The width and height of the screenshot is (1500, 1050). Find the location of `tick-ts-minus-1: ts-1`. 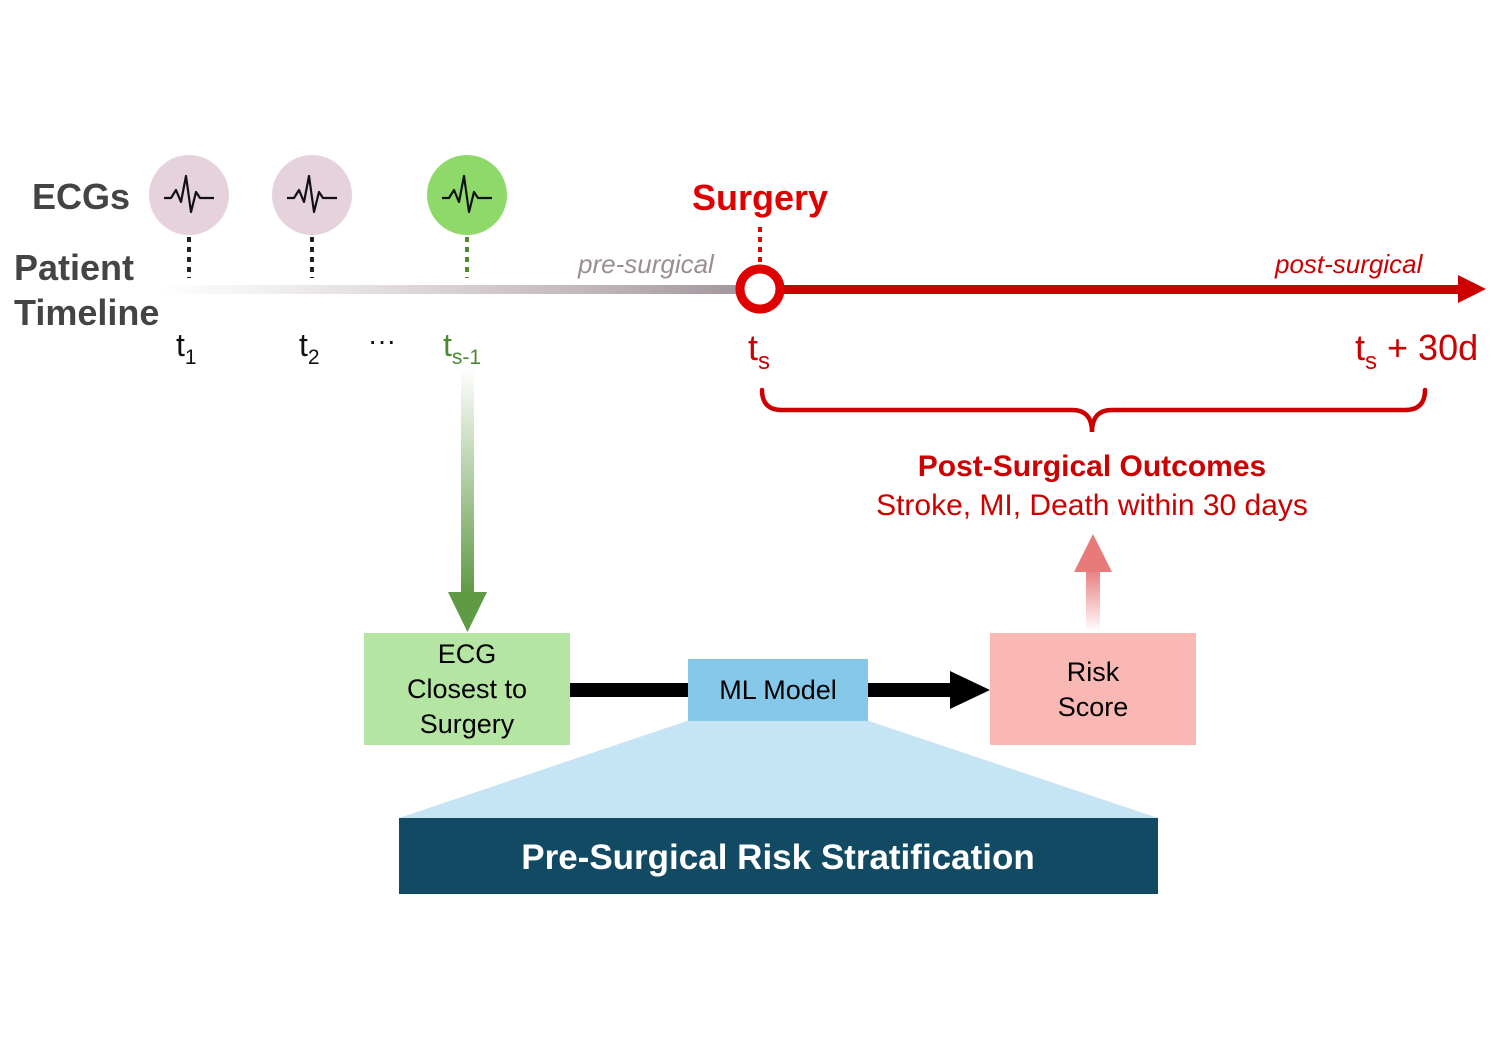

tick-ts-minus-1: ts-1 is located at coordinates (462, 348).